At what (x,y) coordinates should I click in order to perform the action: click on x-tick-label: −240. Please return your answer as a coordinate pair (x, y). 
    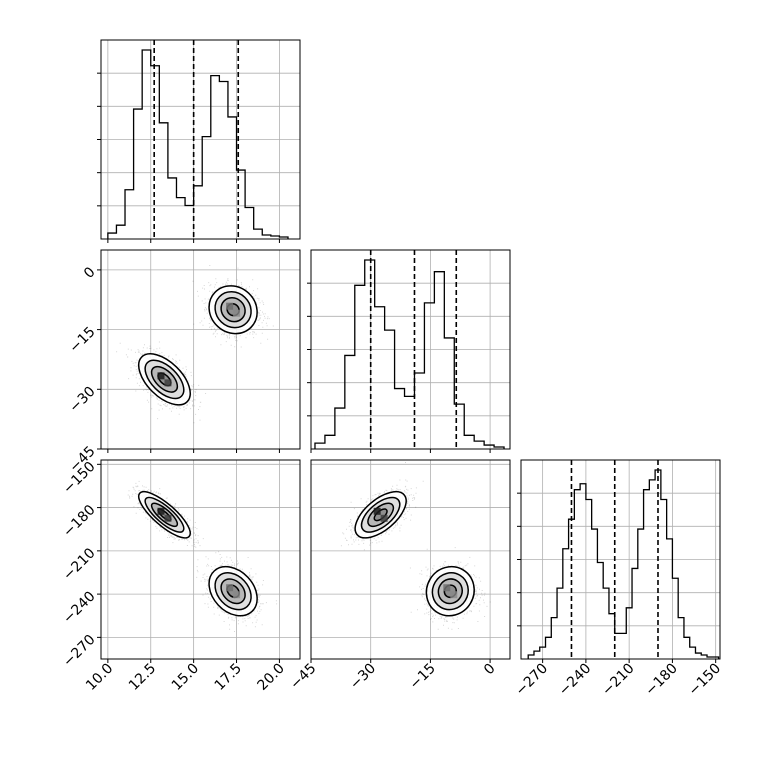
    Looking at the image, I should click on (575, 680).